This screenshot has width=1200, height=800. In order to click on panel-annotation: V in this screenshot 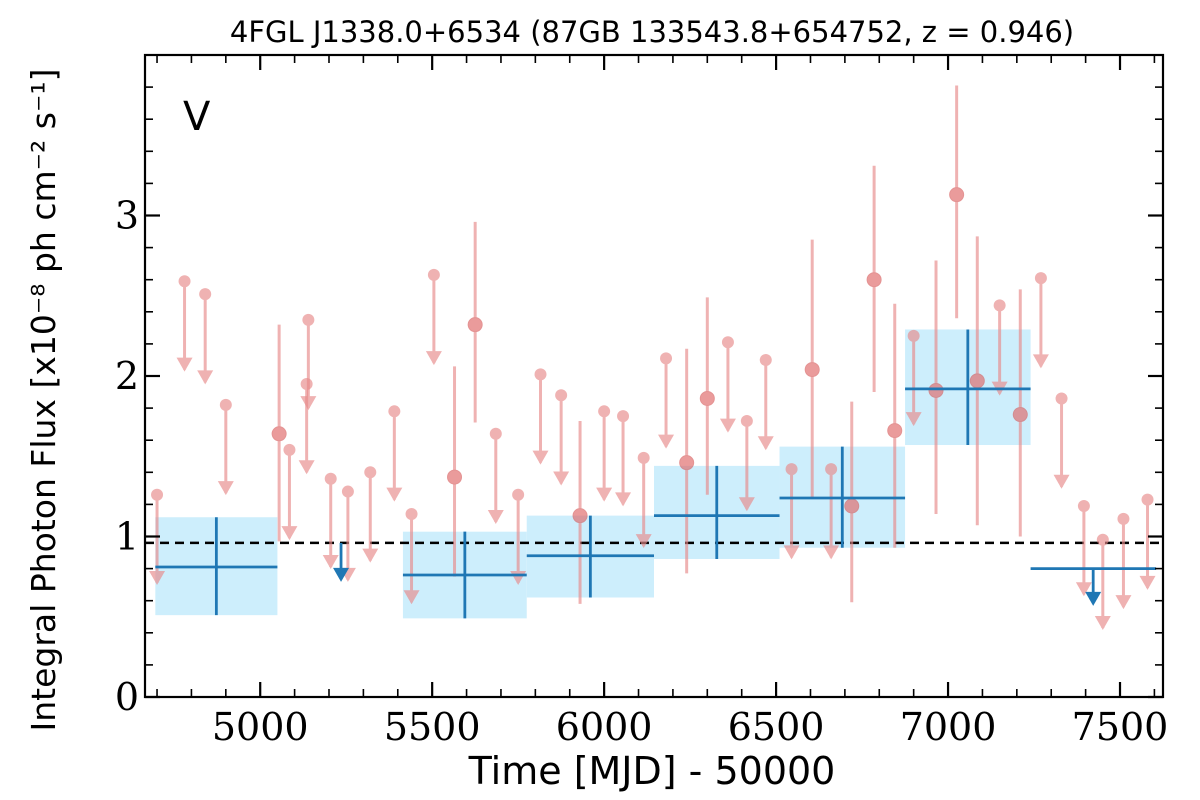, I will do `click(197, 117)`.